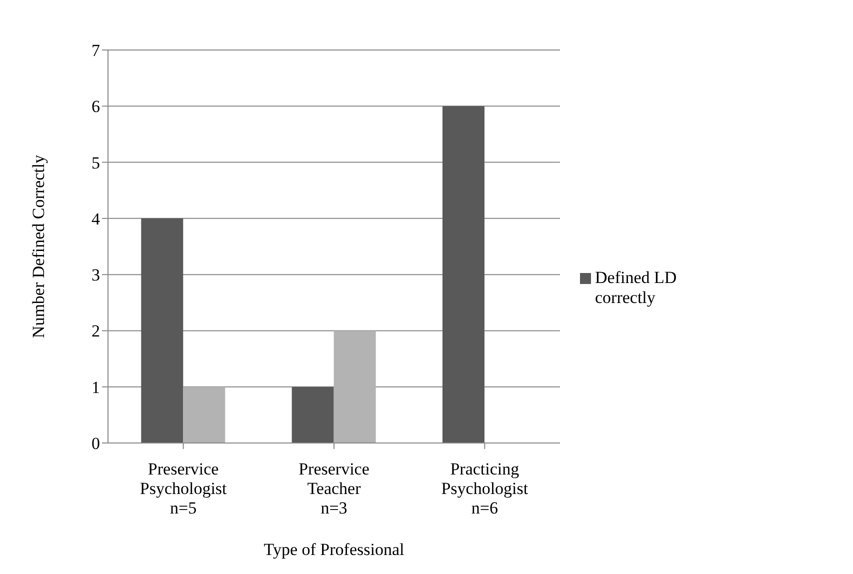  What do you see at coordinates (96, 106) in the screenshot?
I see `y-tick-label: 6` at bounding box center [96, 106].